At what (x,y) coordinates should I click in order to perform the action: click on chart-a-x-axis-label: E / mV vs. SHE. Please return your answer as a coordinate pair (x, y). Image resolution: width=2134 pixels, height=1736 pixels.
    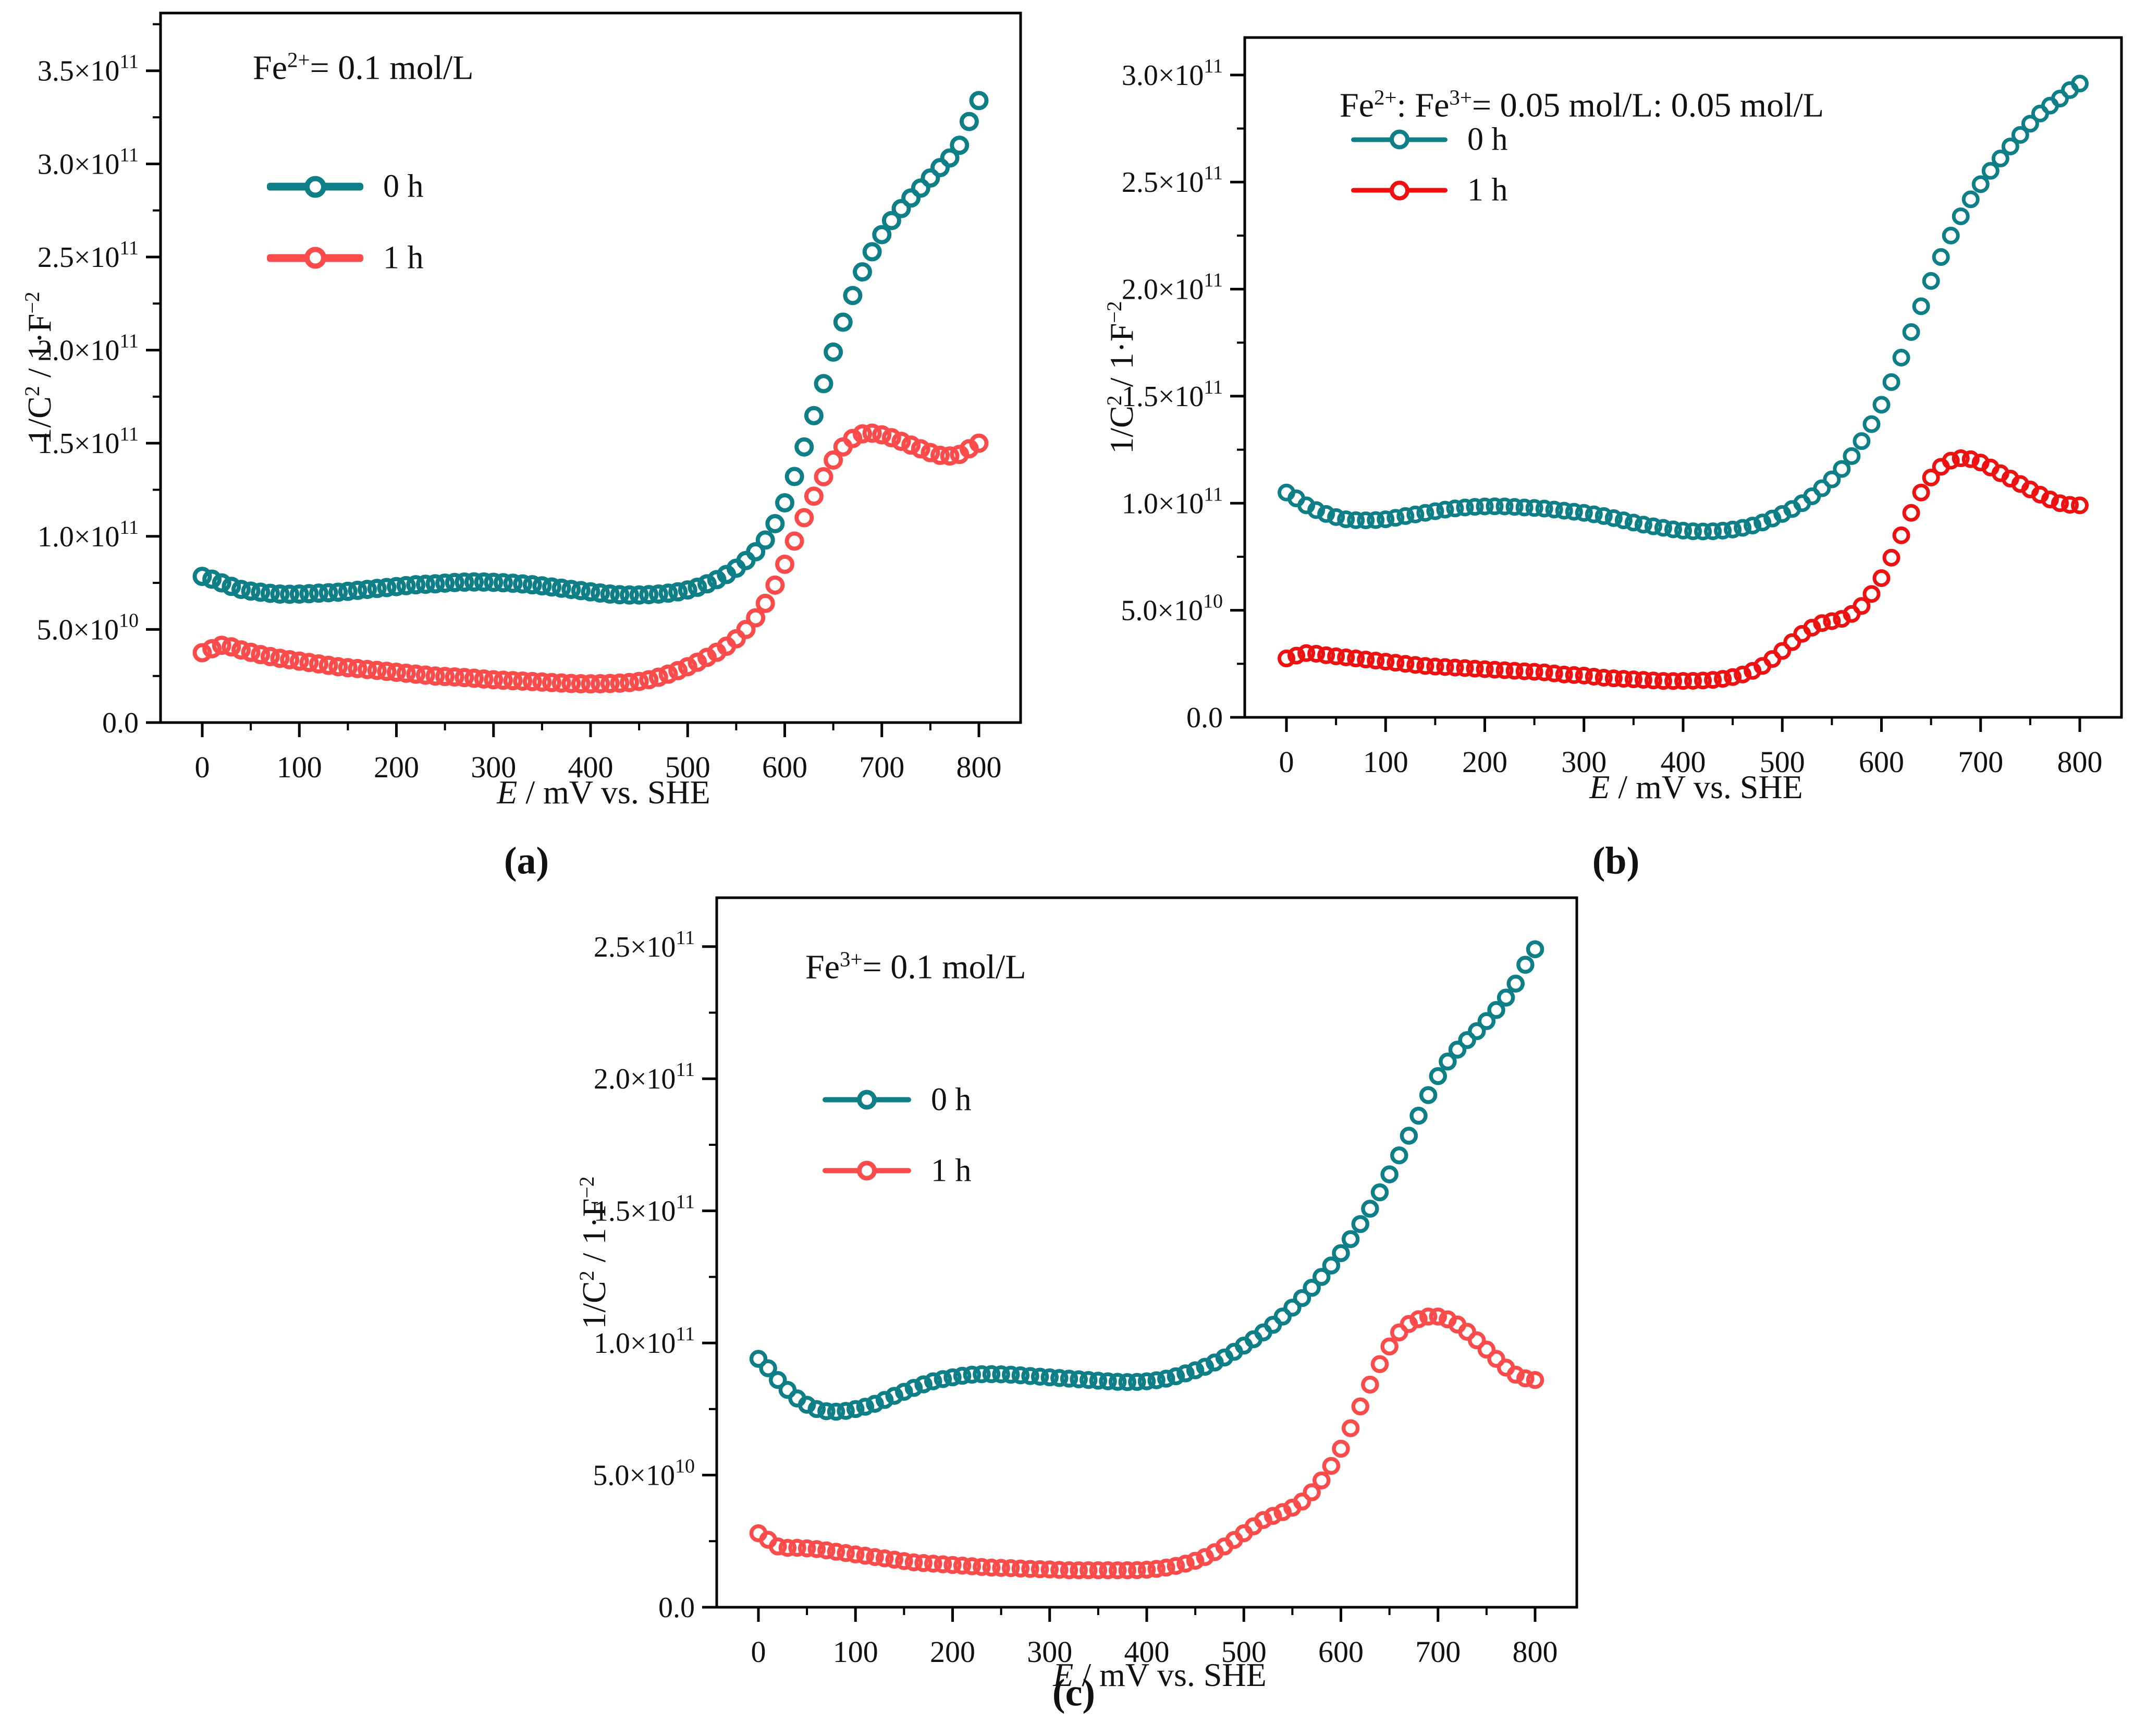
    Looking at the image, I should click on (603, 793).